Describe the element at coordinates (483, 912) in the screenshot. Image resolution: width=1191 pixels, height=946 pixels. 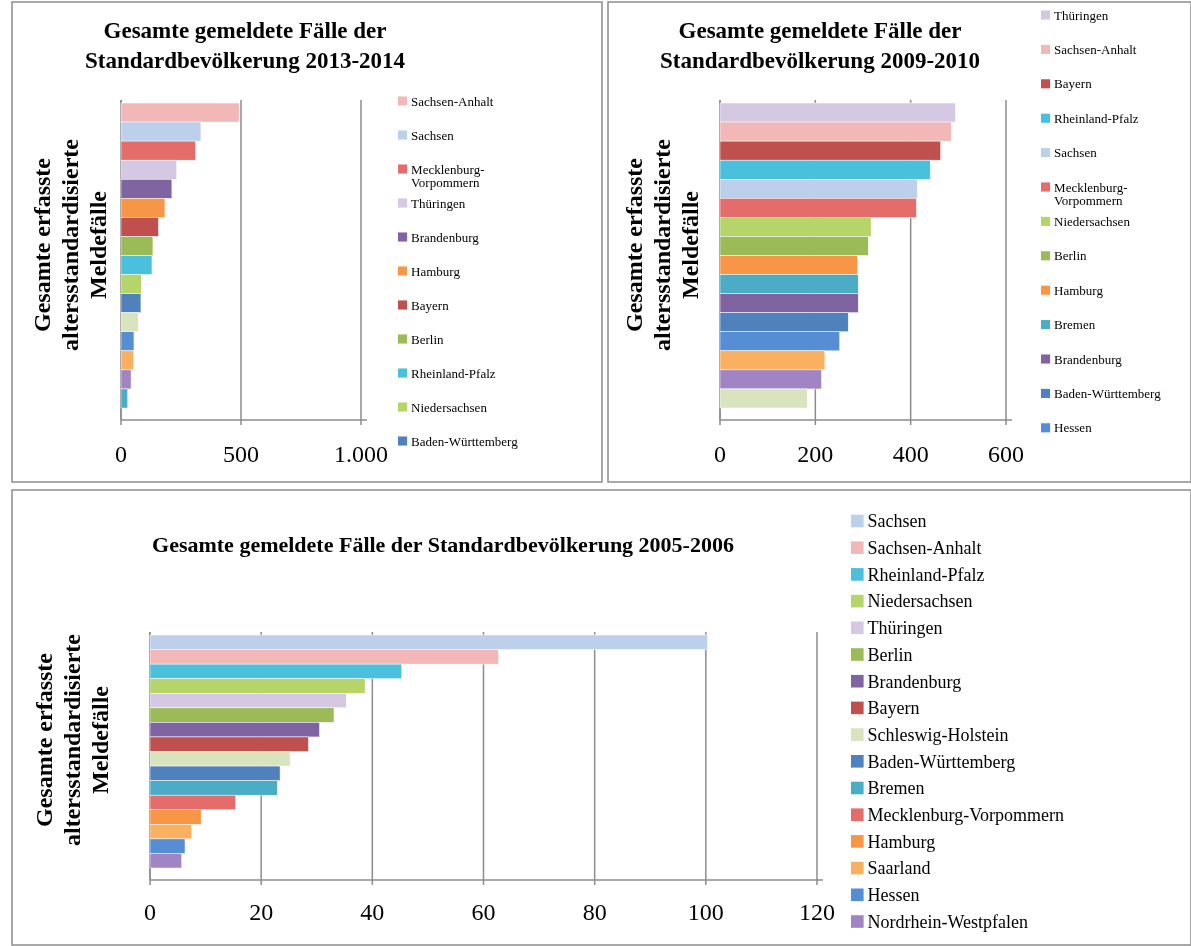
I see `x-tick-label: 60` at that location.